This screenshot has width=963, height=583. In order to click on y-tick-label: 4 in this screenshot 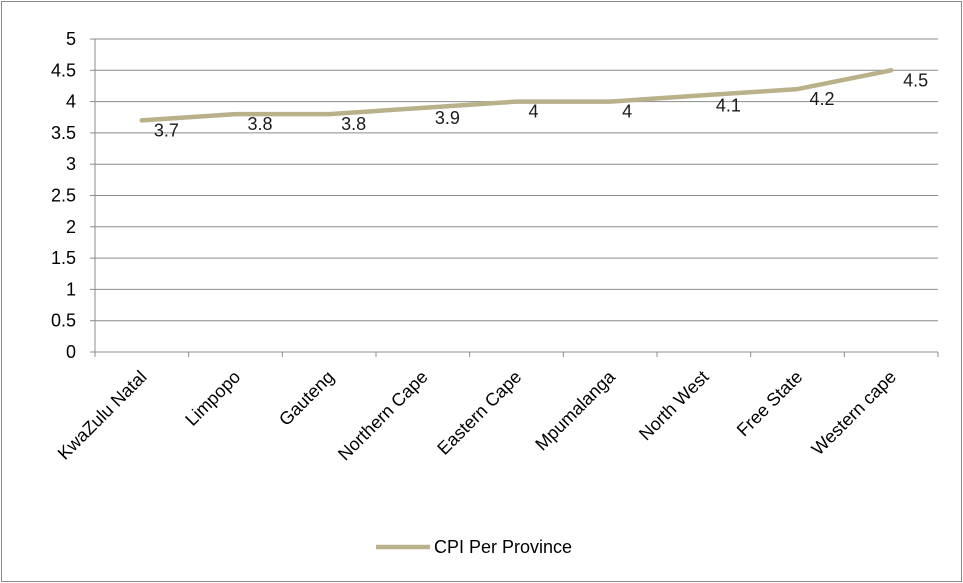, I will do `click(71, 102)`.